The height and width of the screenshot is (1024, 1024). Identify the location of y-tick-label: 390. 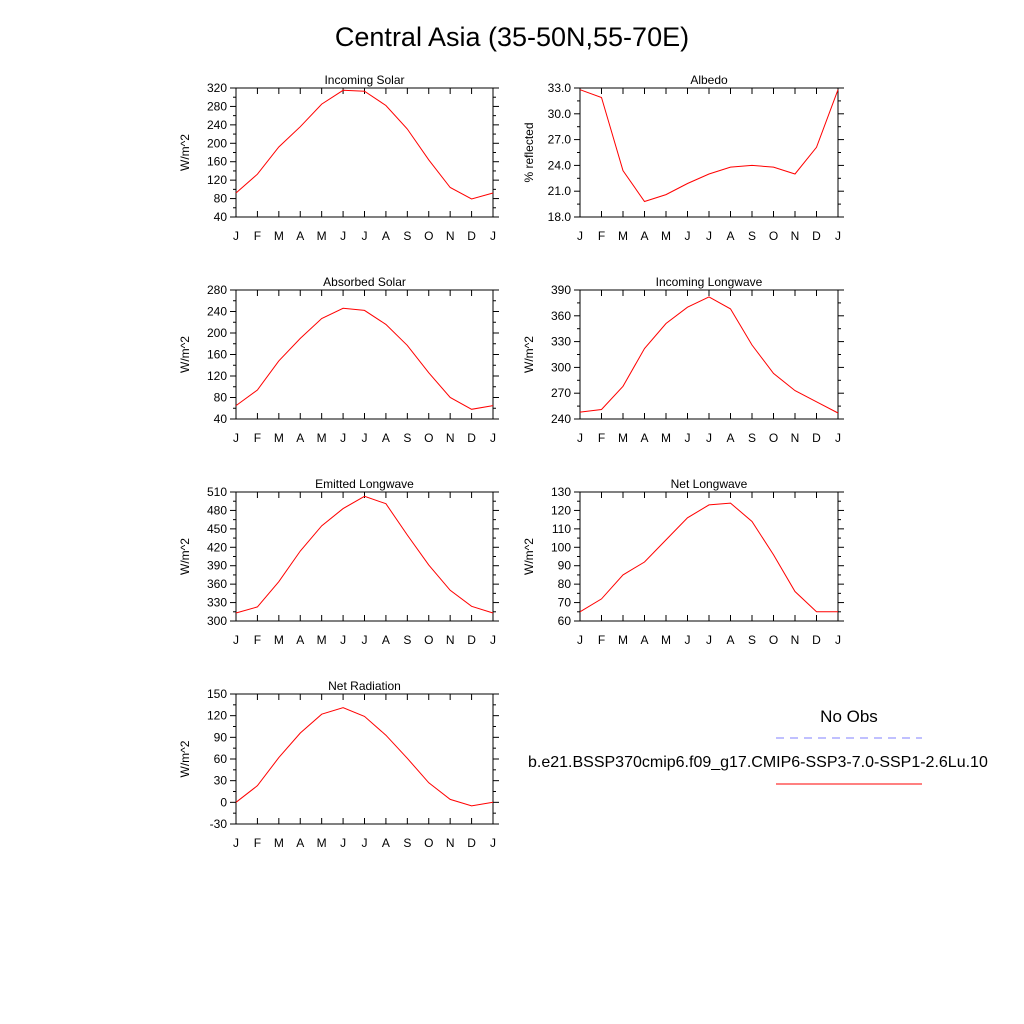
(561, 290).